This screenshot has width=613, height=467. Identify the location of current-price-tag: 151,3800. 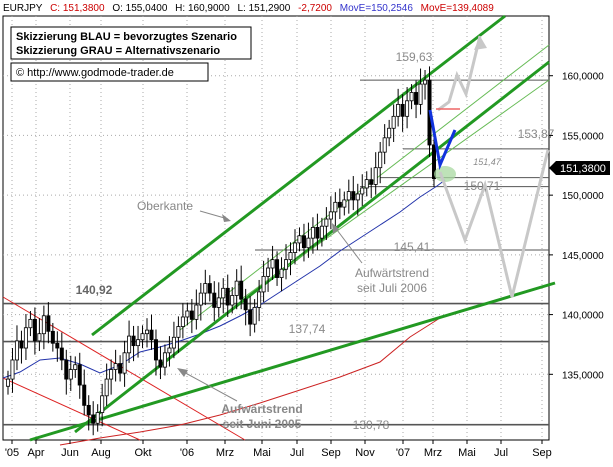
(579, 168).